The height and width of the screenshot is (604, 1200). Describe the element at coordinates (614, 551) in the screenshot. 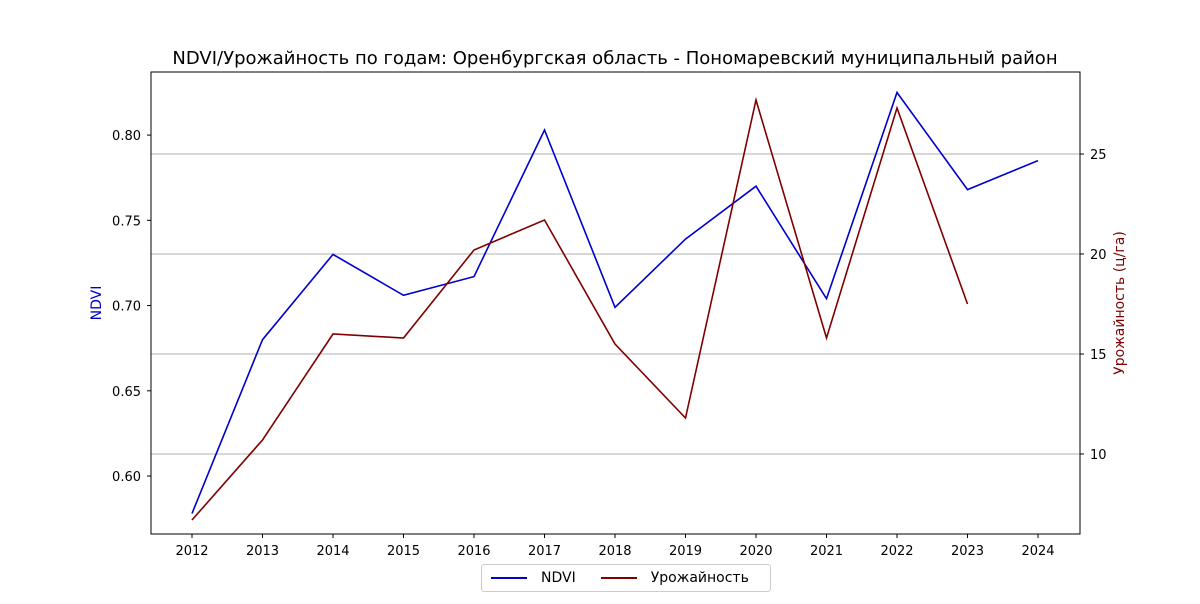

I see `x-tick-label: 2018` at that location.